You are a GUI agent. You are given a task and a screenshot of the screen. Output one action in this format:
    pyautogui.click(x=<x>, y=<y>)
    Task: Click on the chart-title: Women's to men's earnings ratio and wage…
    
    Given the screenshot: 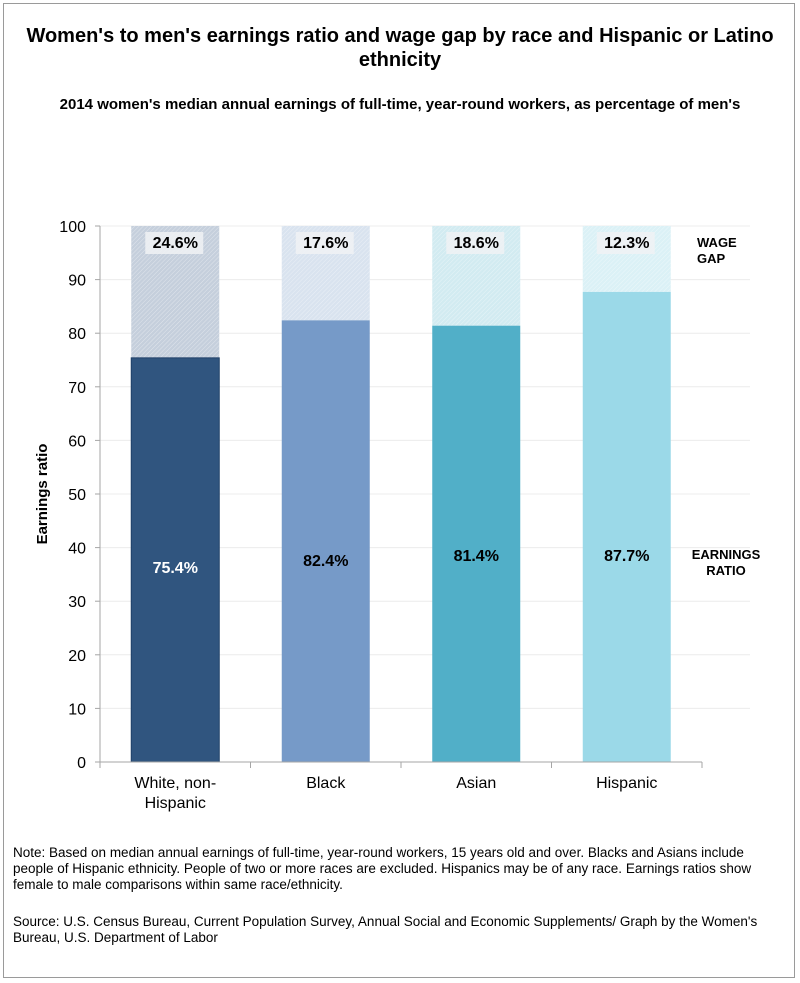 What is the action you would take?
    pyautogui.click(x=400, y=48)
    